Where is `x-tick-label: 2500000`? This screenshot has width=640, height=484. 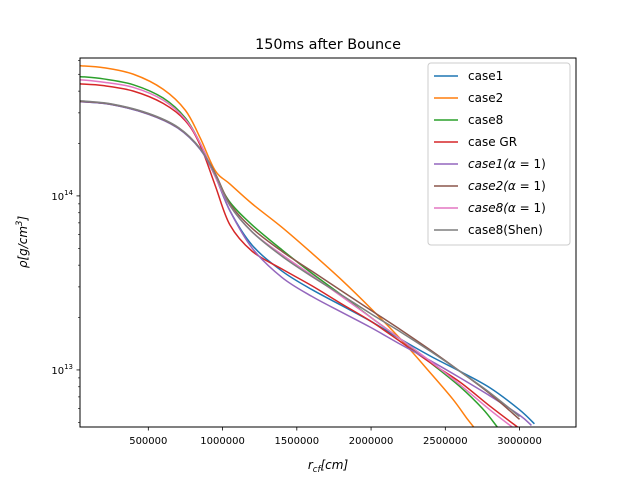
x-tick-label: 2500000 is located at coordinates (445, 441).